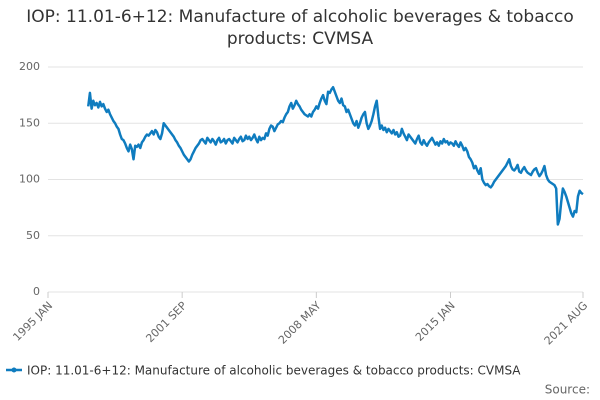 This screenshot has width=600, height=400. I want to click on y-tick-label: 150, so click(29, 122).